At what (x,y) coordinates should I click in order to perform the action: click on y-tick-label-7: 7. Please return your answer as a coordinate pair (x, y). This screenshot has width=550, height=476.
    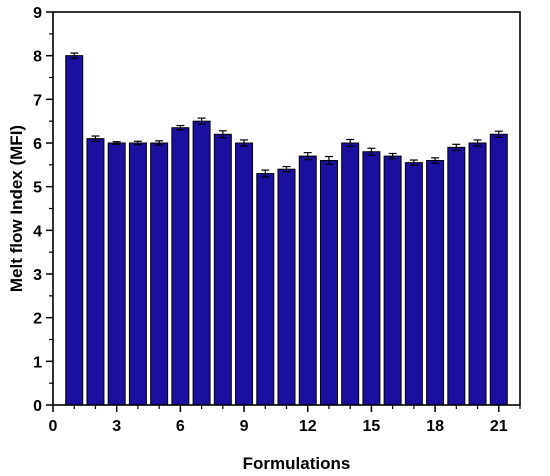
    Looking at the image, I should click on (37, 100).